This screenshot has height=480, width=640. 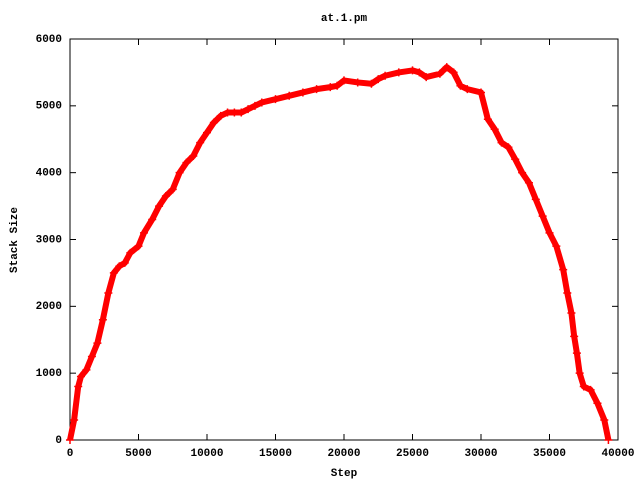 What do you see at coordinates (49, 174) in the screenshot?
I see `y-tick-label: 4000` at bounding box center [49, 174].